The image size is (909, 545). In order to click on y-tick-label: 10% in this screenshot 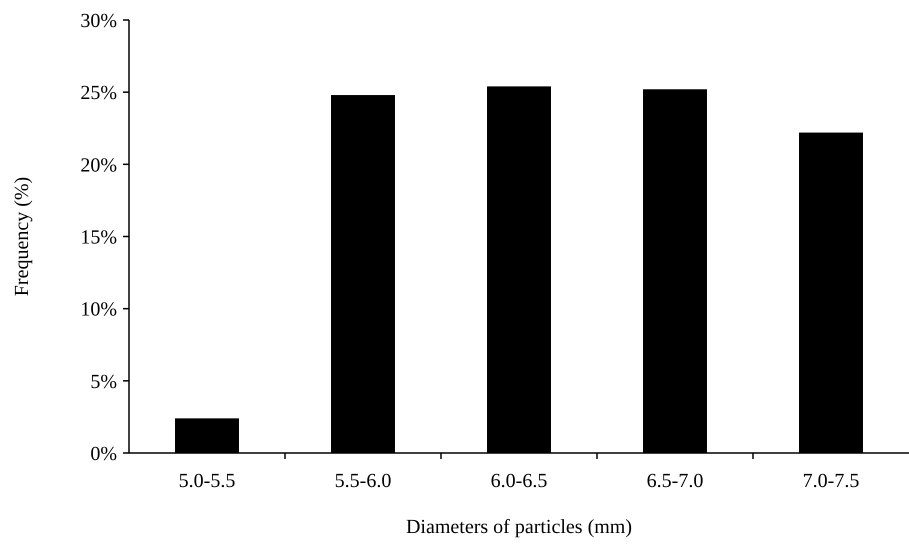, I will do `click(98, 309)`.